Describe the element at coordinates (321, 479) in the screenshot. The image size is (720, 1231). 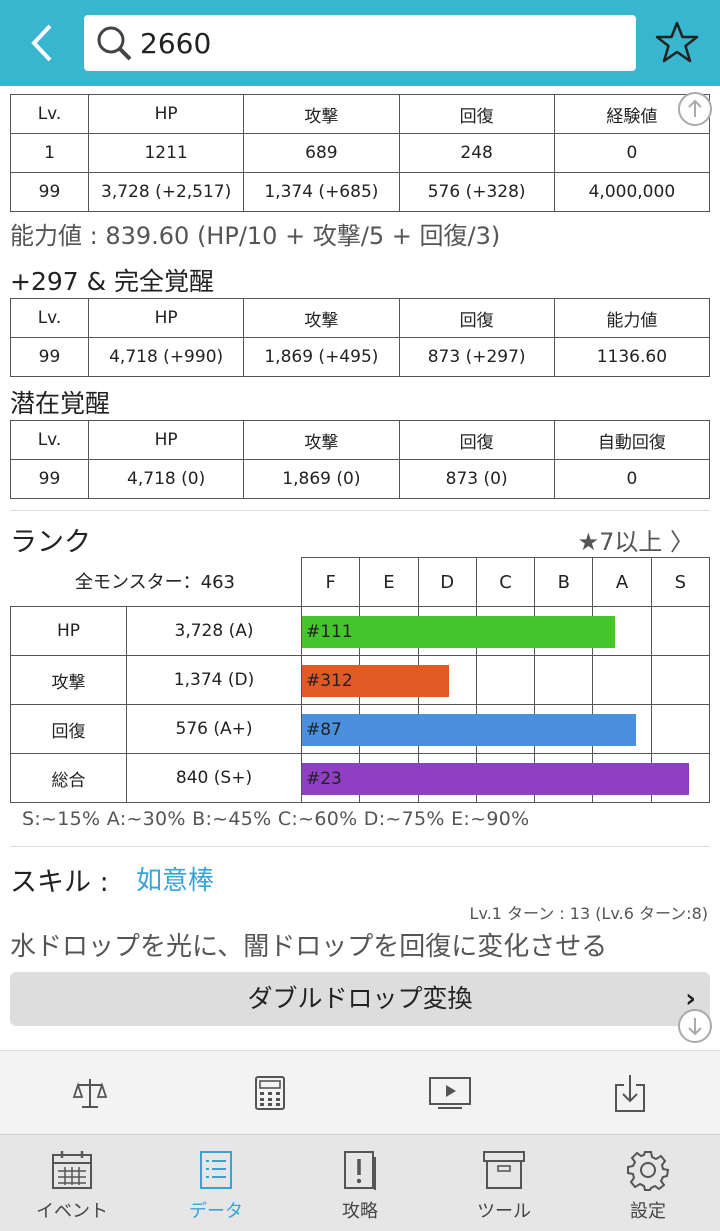
I see `table-cell: 1,869 (0)` at that location.